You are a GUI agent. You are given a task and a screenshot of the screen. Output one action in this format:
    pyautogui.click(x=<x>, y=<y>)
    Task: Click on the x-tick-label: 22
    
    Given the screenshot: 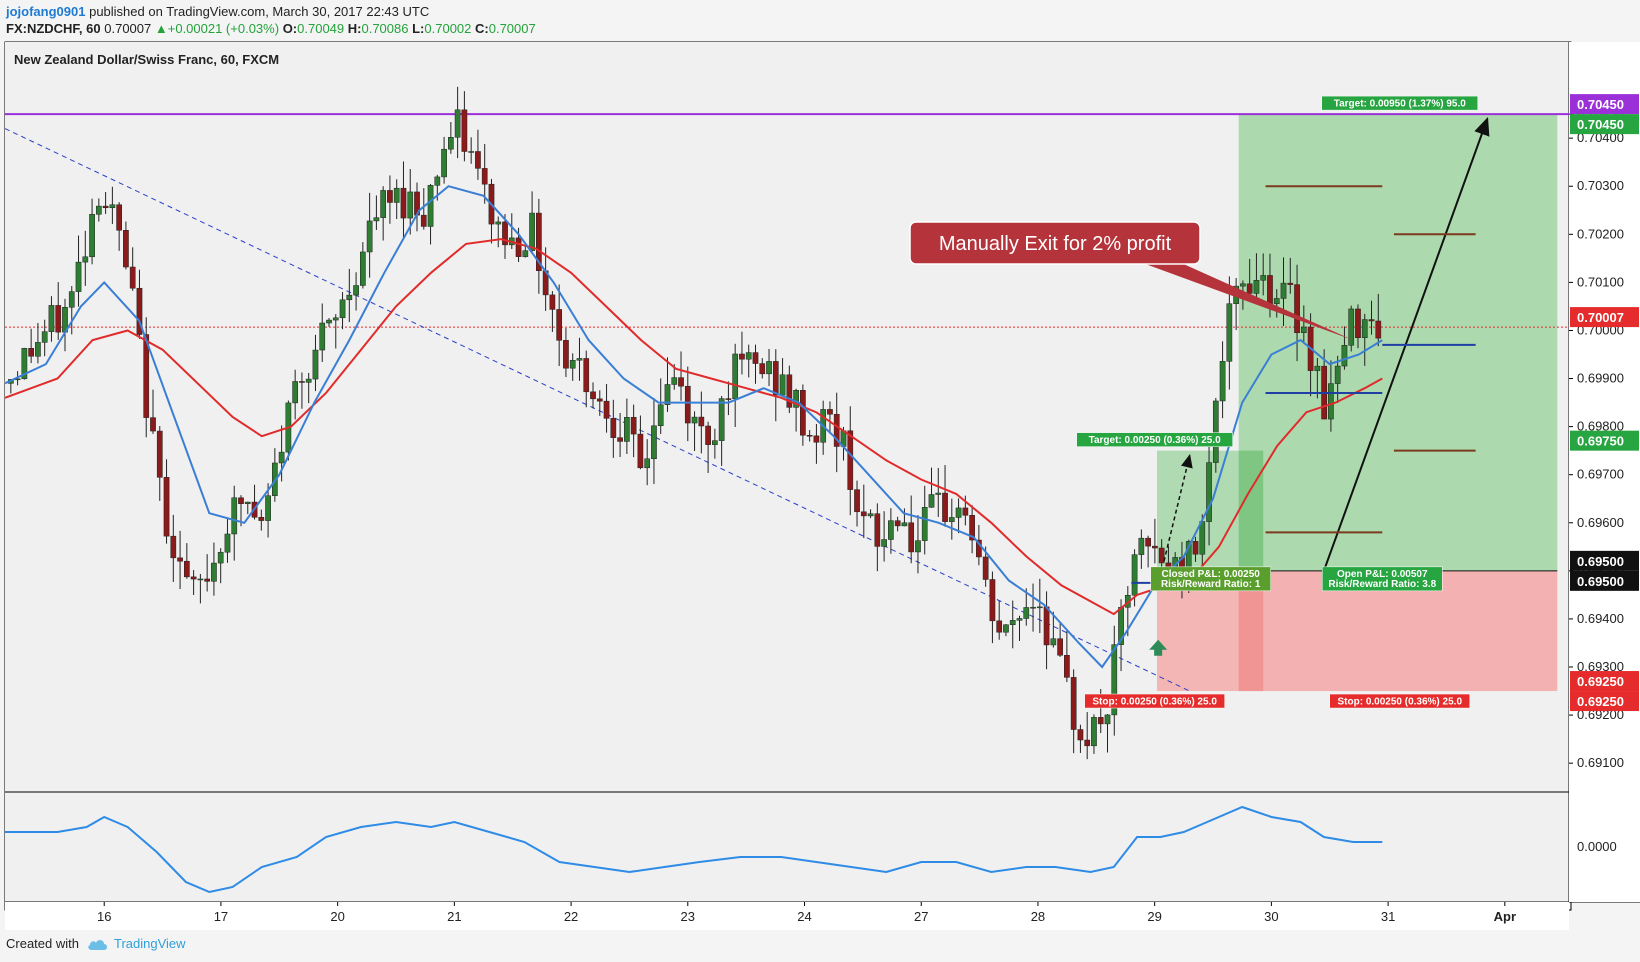 What is the action you would take?
    pyautogui.click(x=571, y=916)
    